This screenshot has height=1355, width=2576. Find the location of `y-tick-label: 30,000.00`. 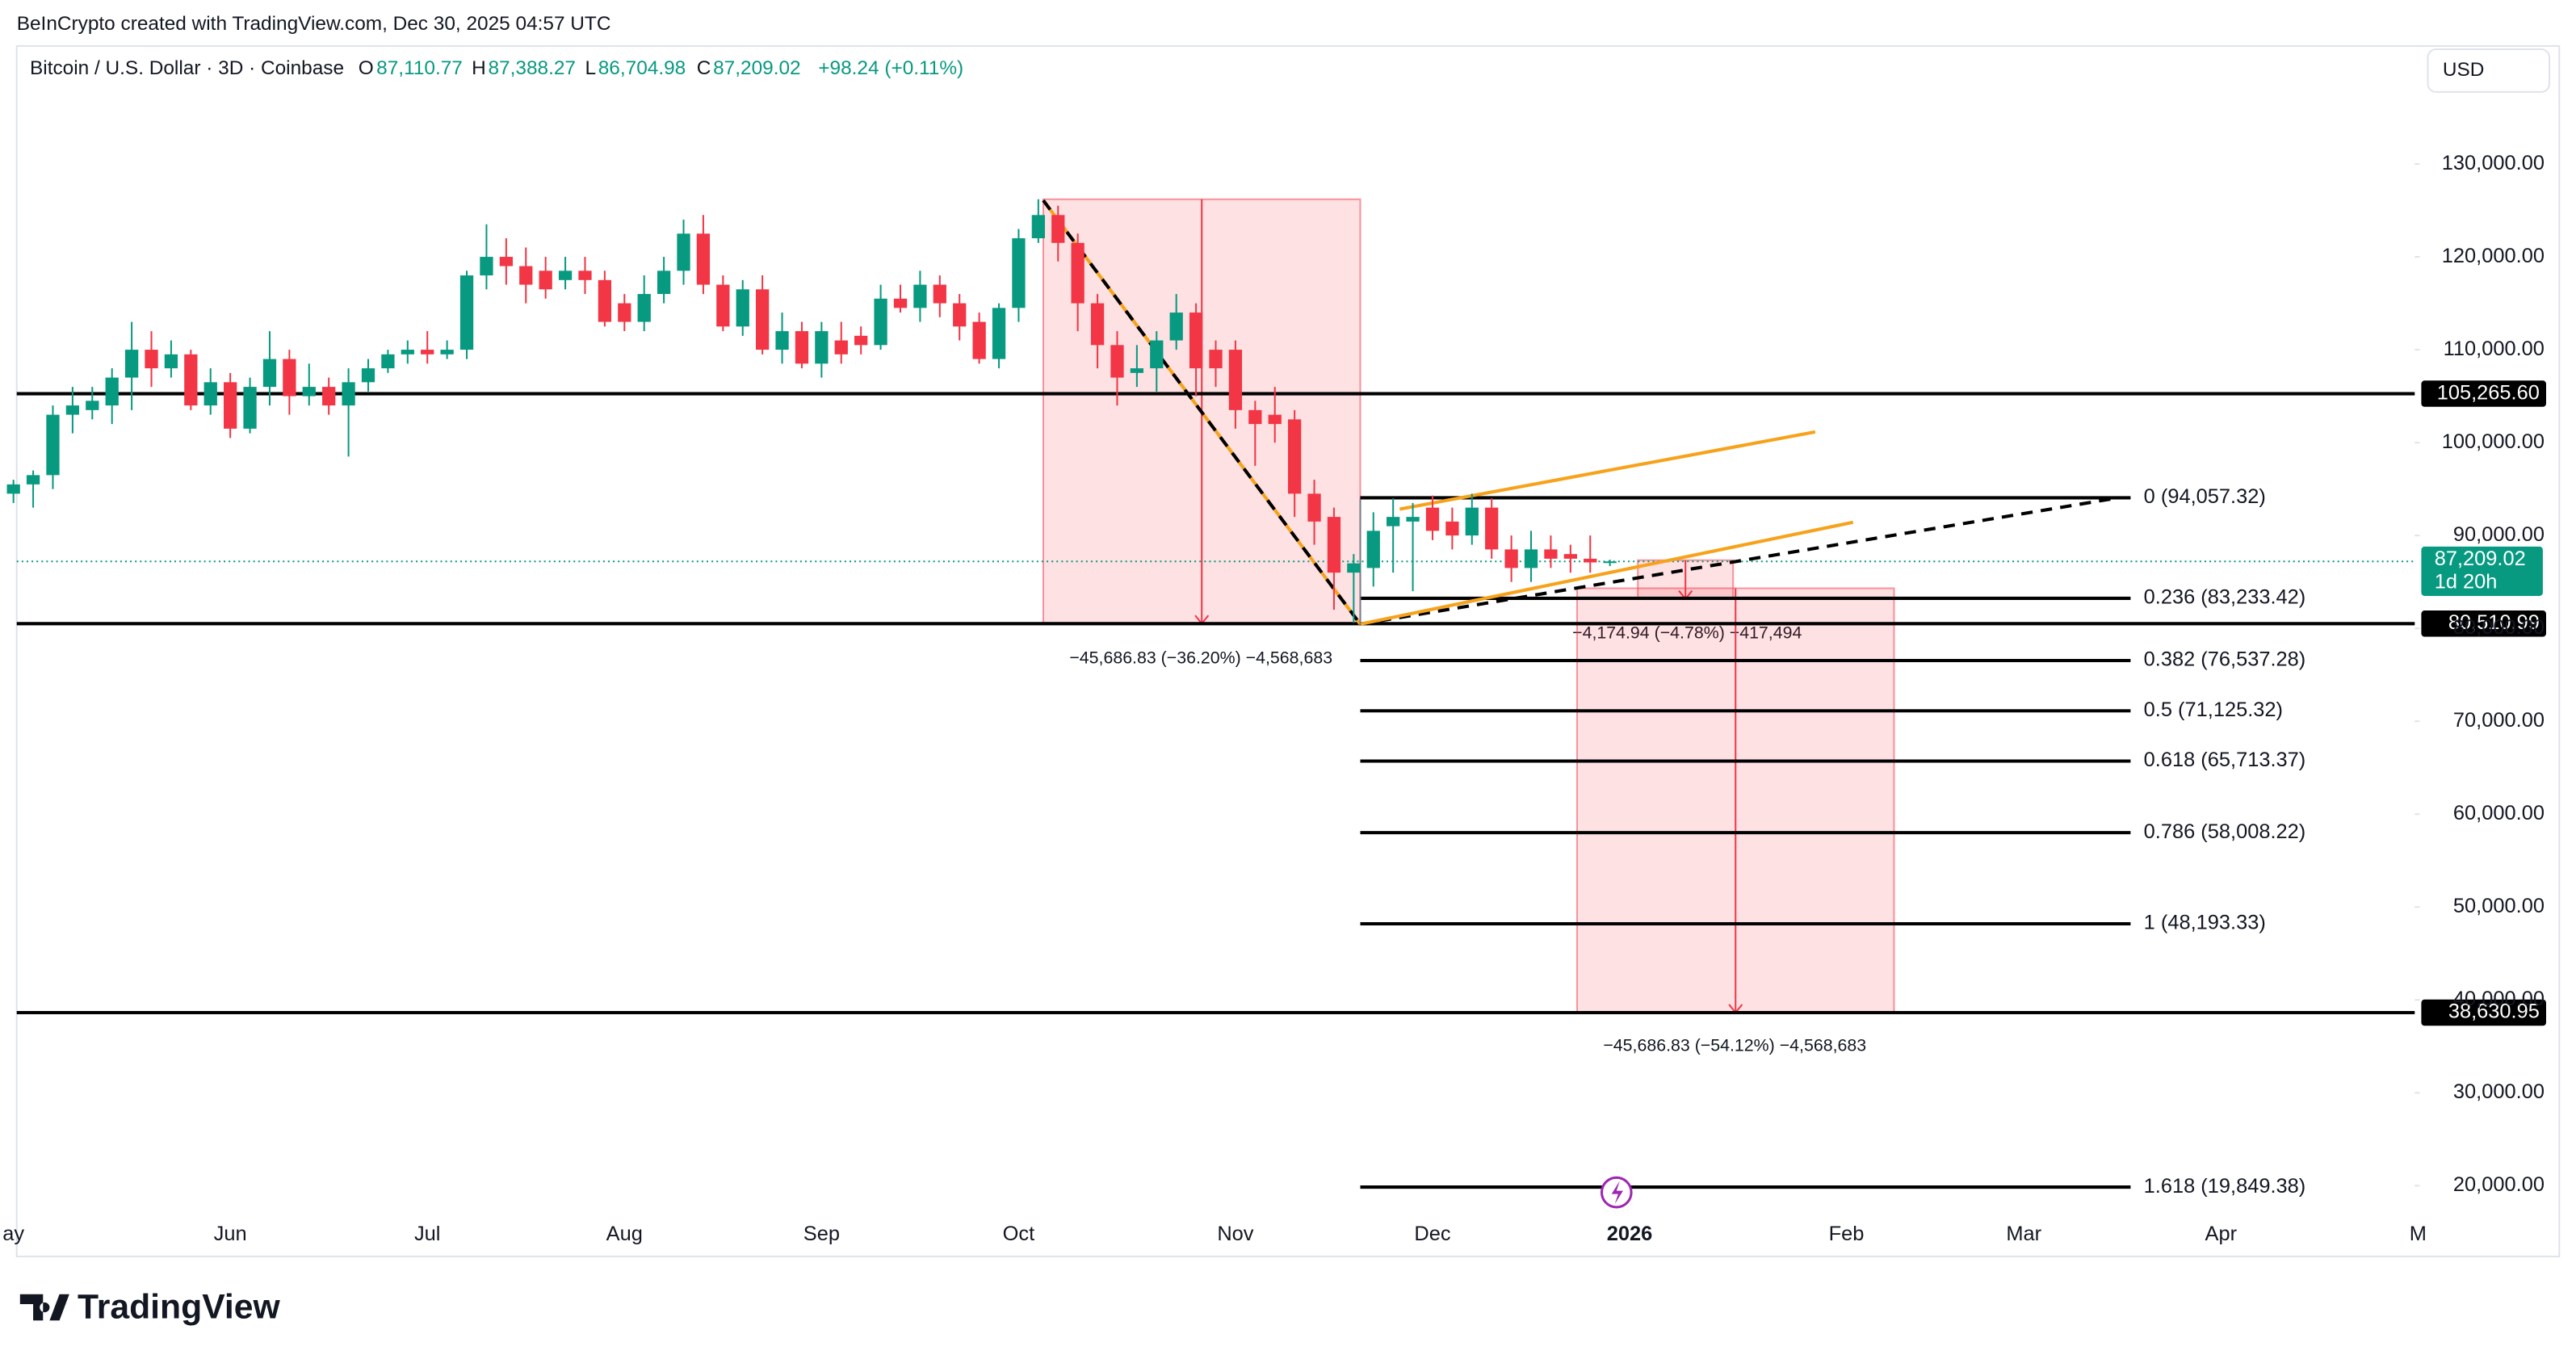

y-tick-label: 30,000.00 is located at coordinates (2499, 1091).